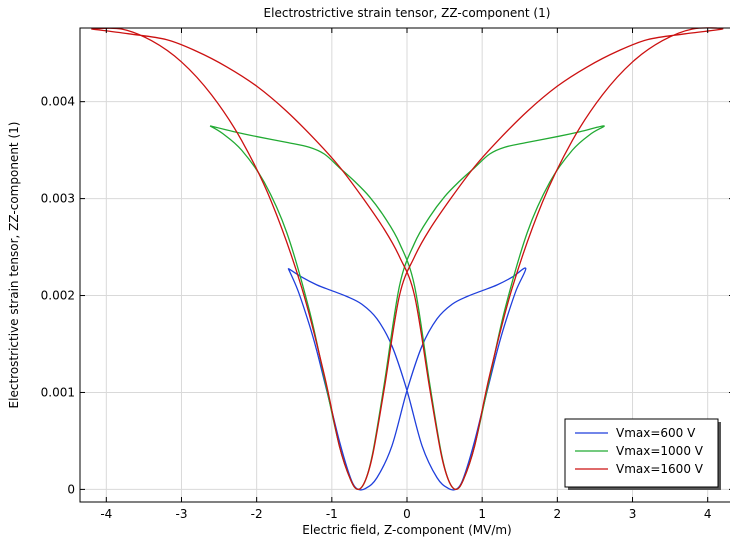  What do you see at coordinates (257, 514) in the screenshot?
I see `x-tick-label: -2` at bounding box center [257, 514].